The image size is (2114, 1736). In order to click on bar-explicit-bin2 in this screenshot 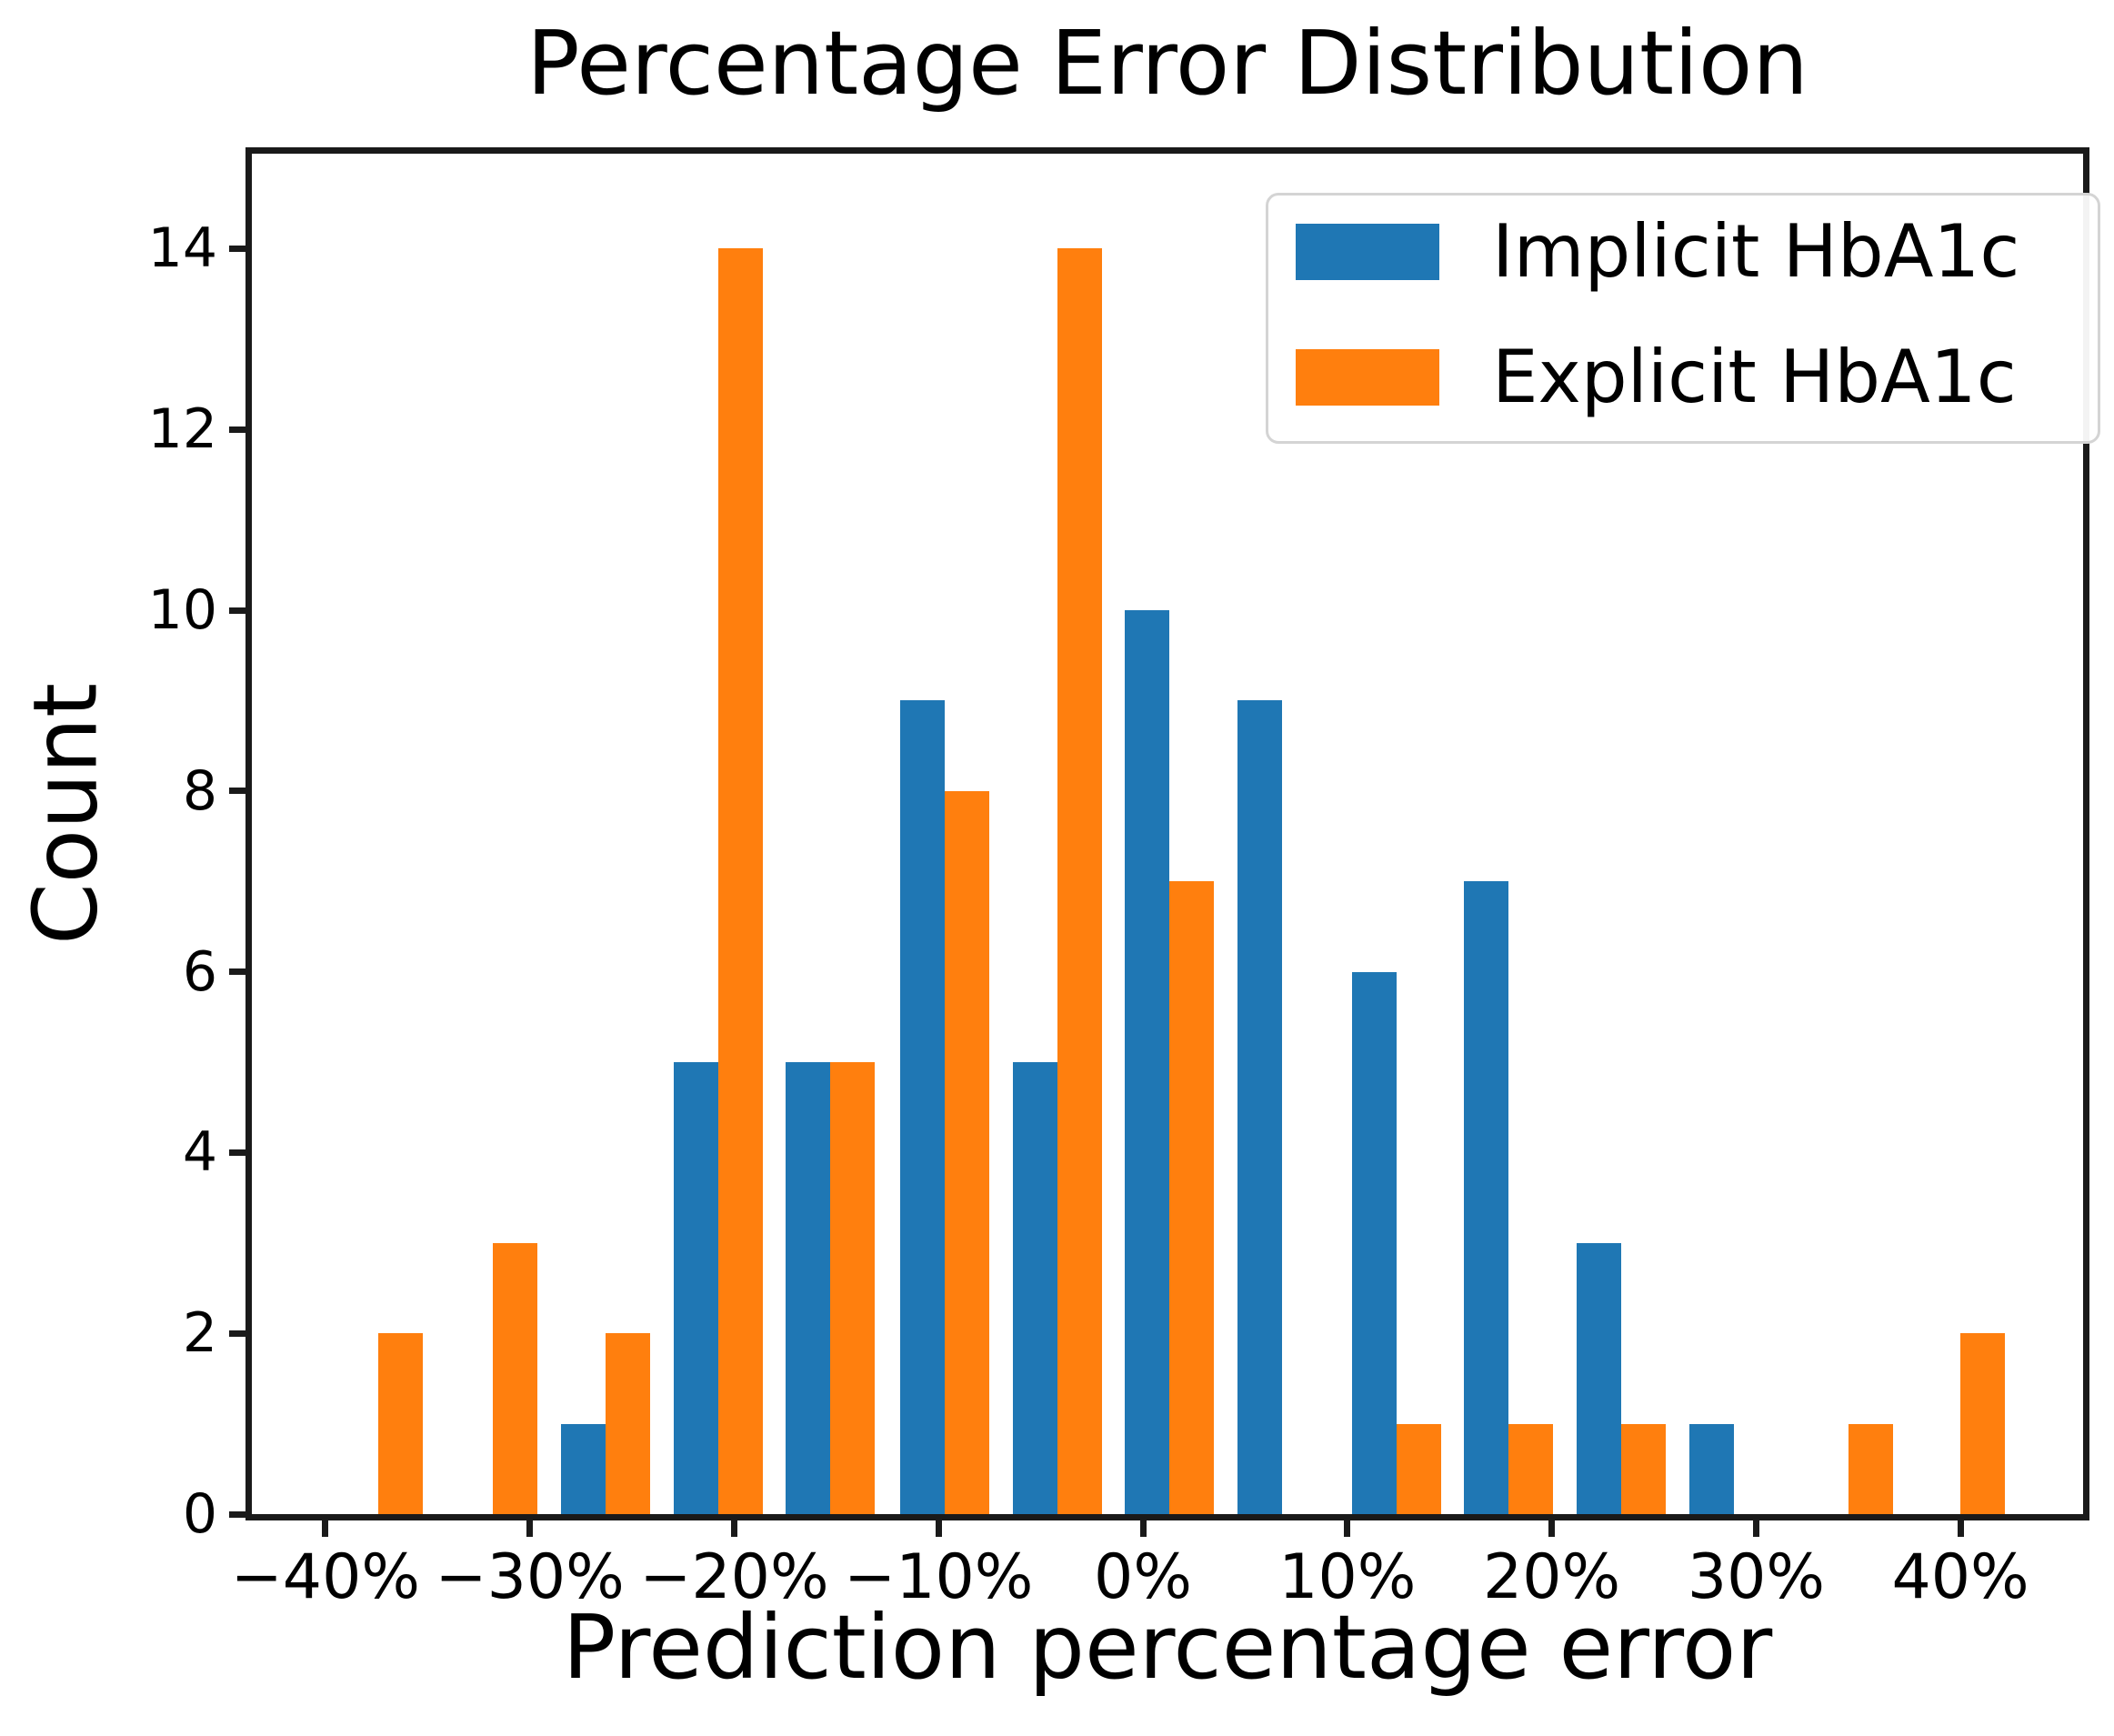, I will do `click(516, 1378)`.